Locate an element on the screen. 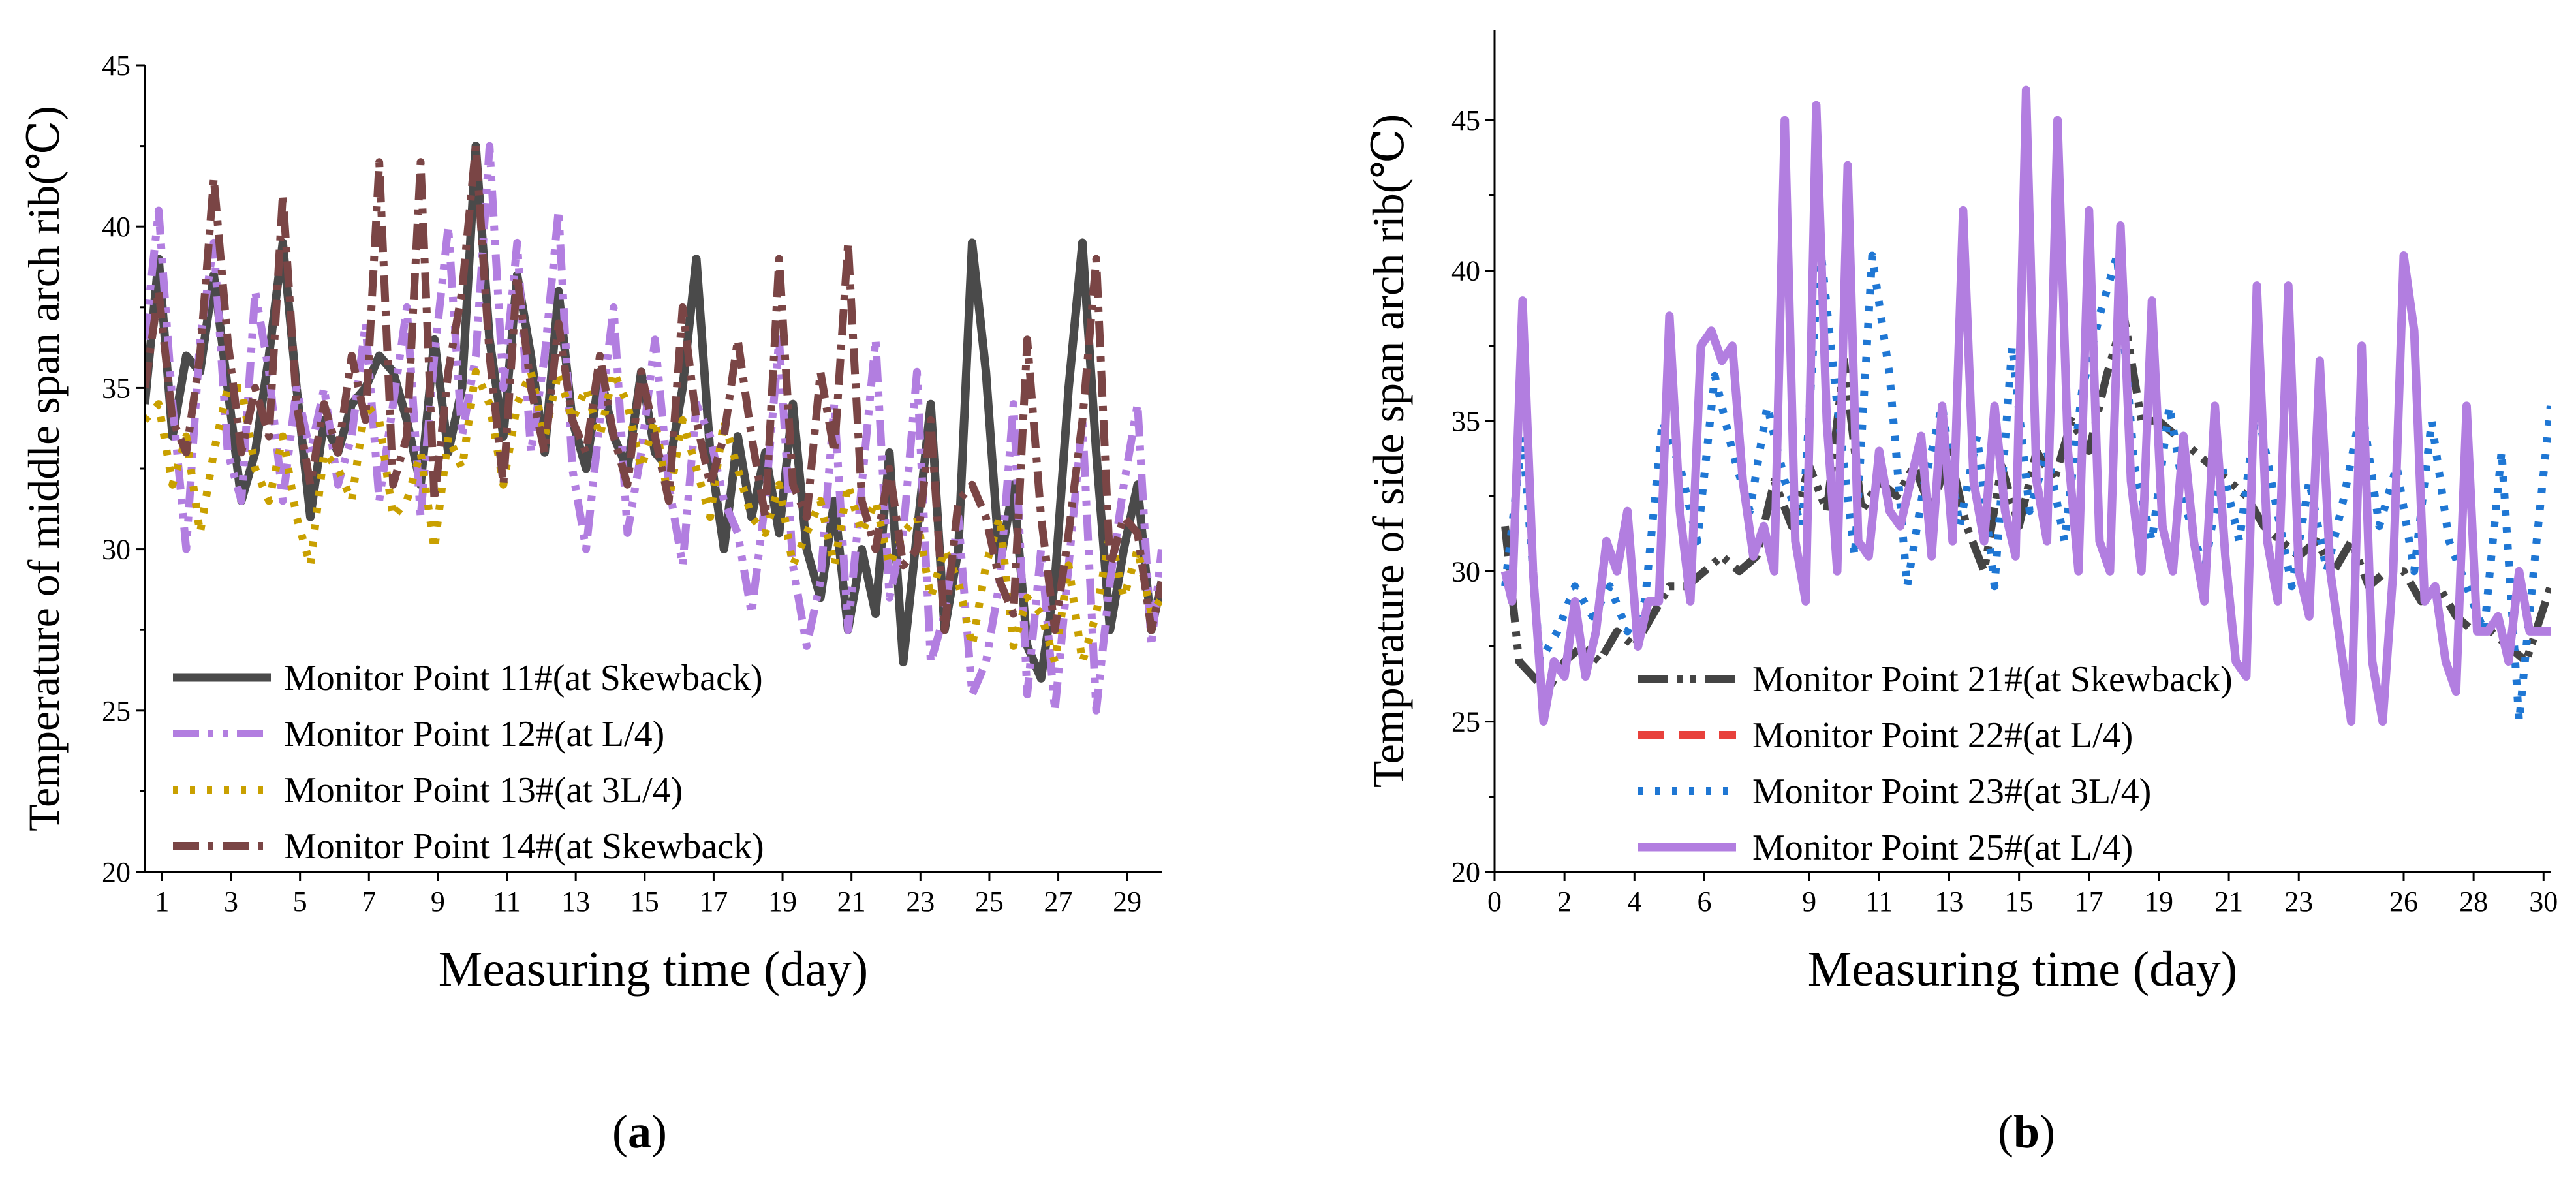 The image size is (2576, 1180). legend-label-2: Monitor Point 22#(at L/4) is located at coordinates (1943, 735).